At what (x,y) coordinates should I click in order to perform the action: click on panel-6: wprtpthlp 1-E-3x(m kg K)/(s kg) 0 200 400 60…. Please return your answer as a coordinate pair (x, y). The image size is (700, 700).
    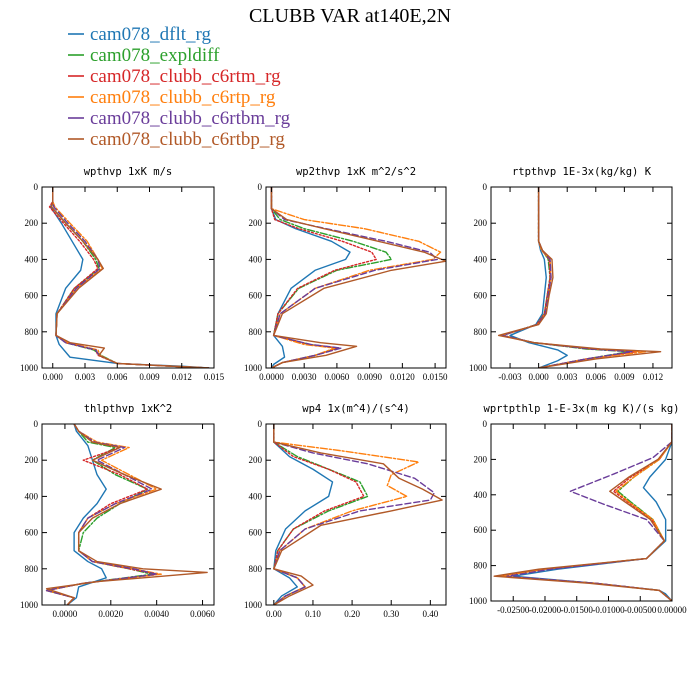
    Looking at the image, I should click on (578, 509).